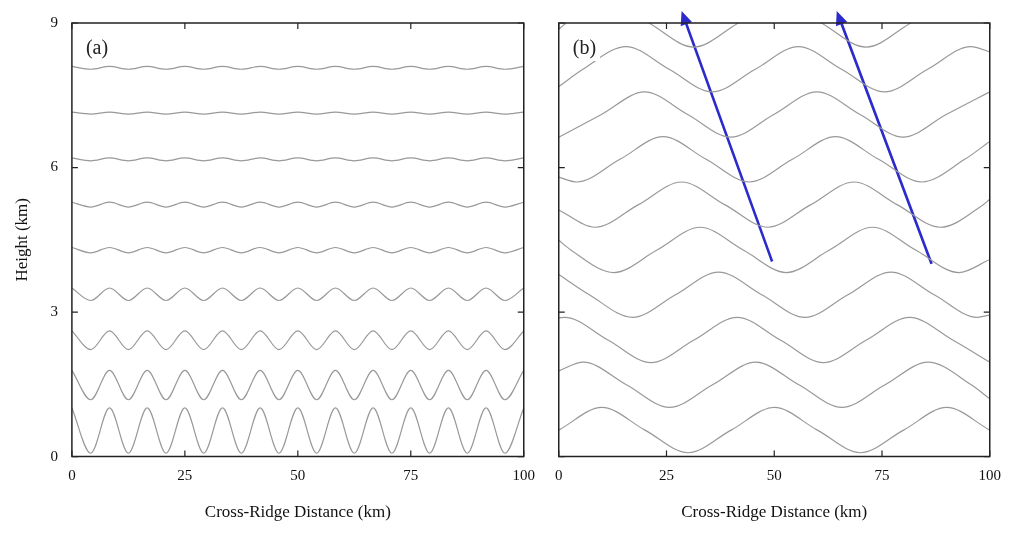 Image resolution: width=1011 pixels, height=533 pixels. What do you see at coordinates (54, 311) in the screenshot?
I see `y-tick-label: 3` at bounding box center [54, 311].